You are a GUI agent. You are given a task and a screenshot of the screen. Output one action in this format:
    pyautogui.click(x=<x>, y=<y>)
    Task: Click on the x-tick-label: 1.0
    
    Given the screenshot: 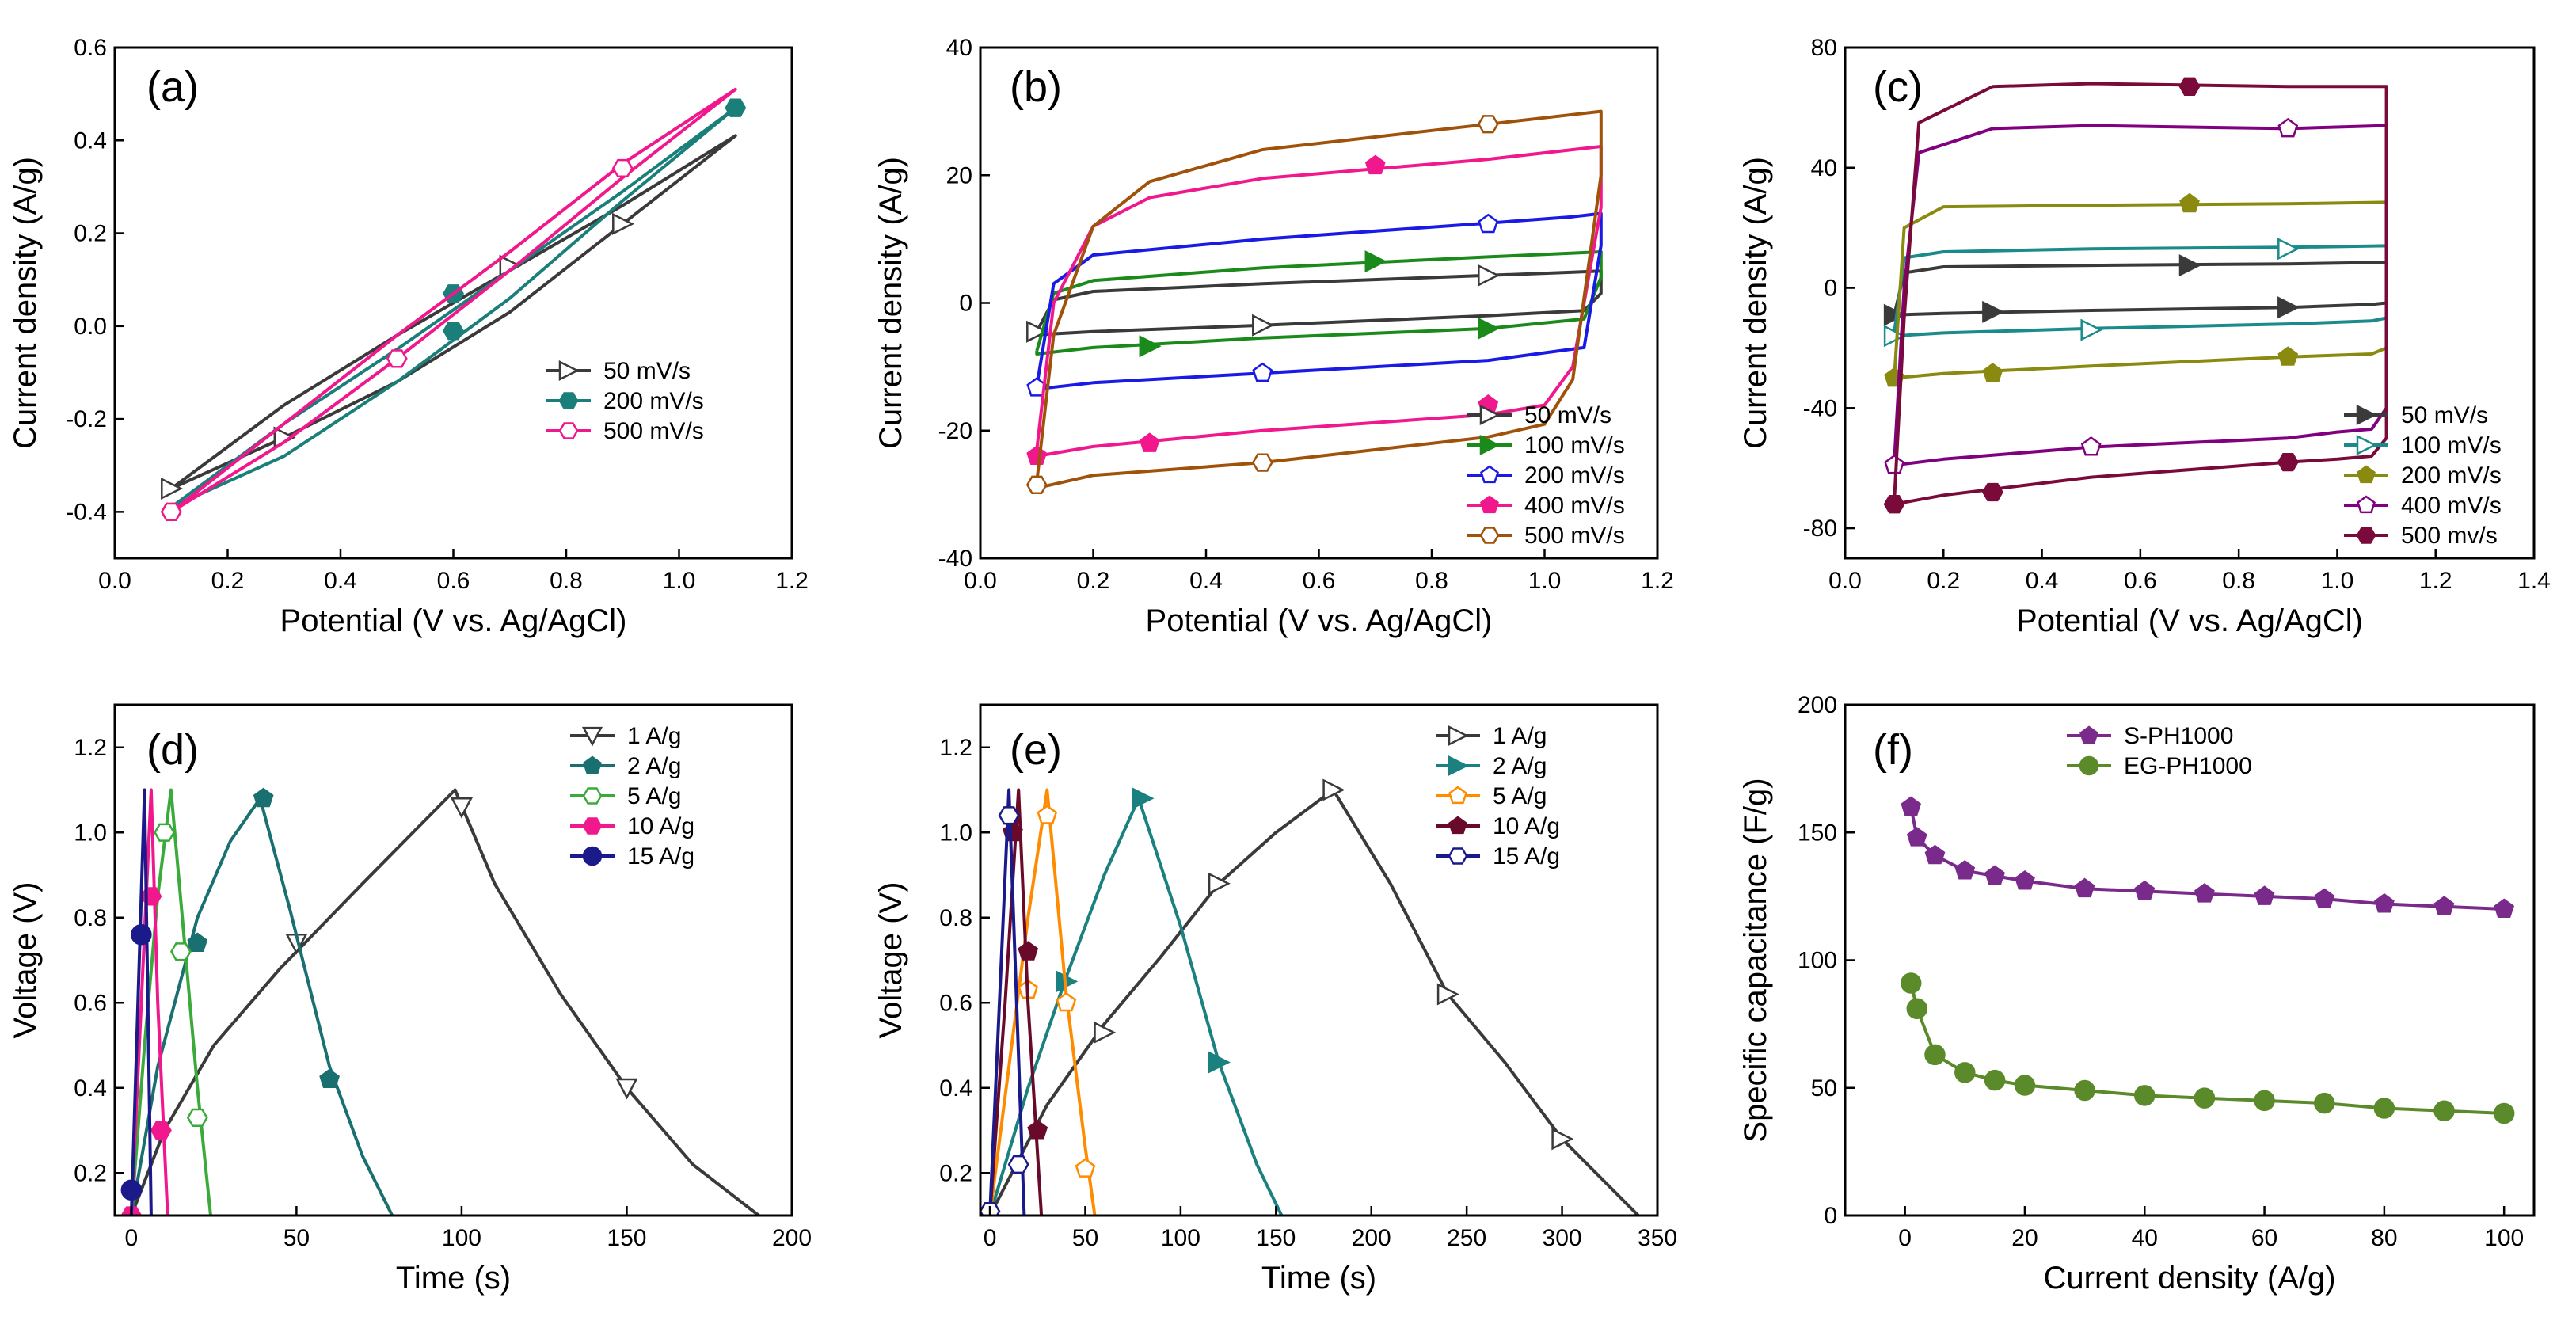 What is the action you would take?
    pyautogui.click(x=2337, y=581)
    